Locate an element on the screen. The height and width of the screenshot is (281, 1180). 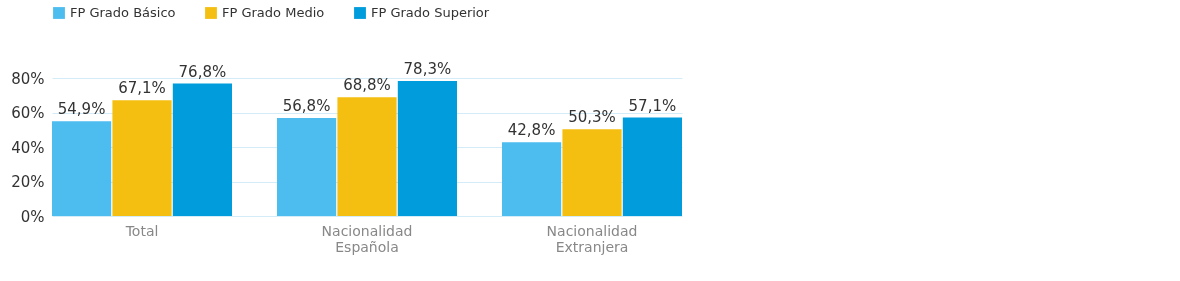
data-label: 57,1% is located at coordinates (652, 105).